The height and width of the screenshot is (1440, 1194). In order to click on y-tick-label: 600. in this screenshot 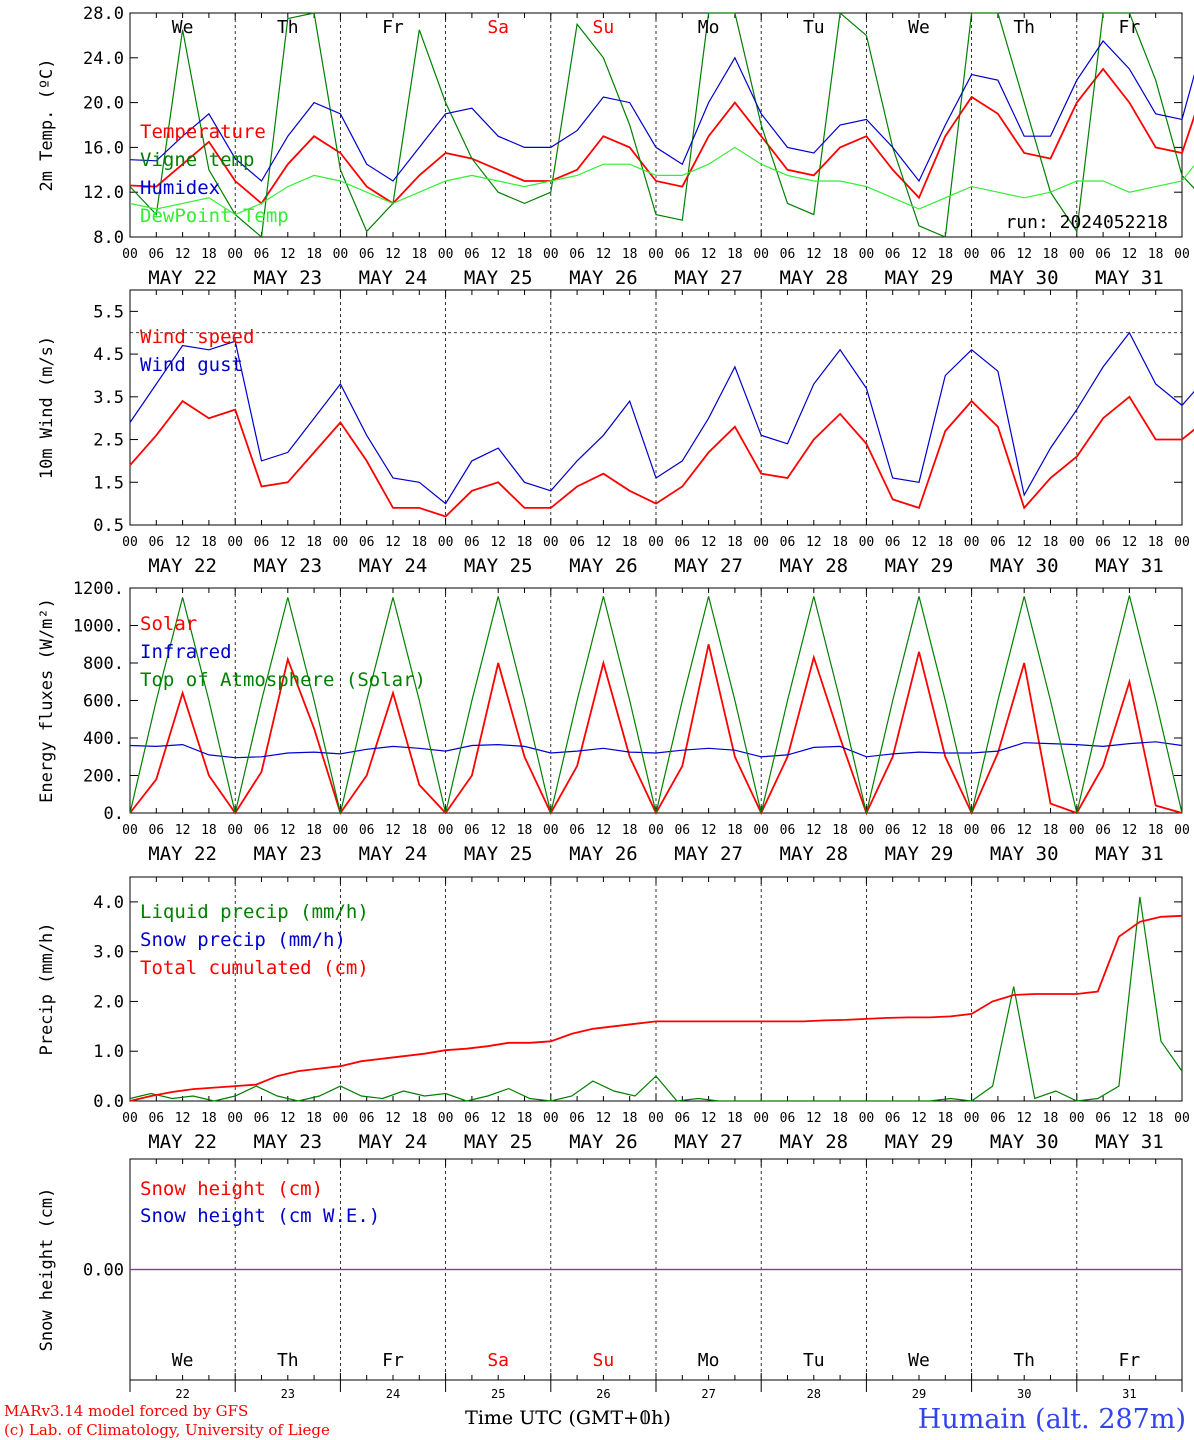, I will do `click(103, 702)`.